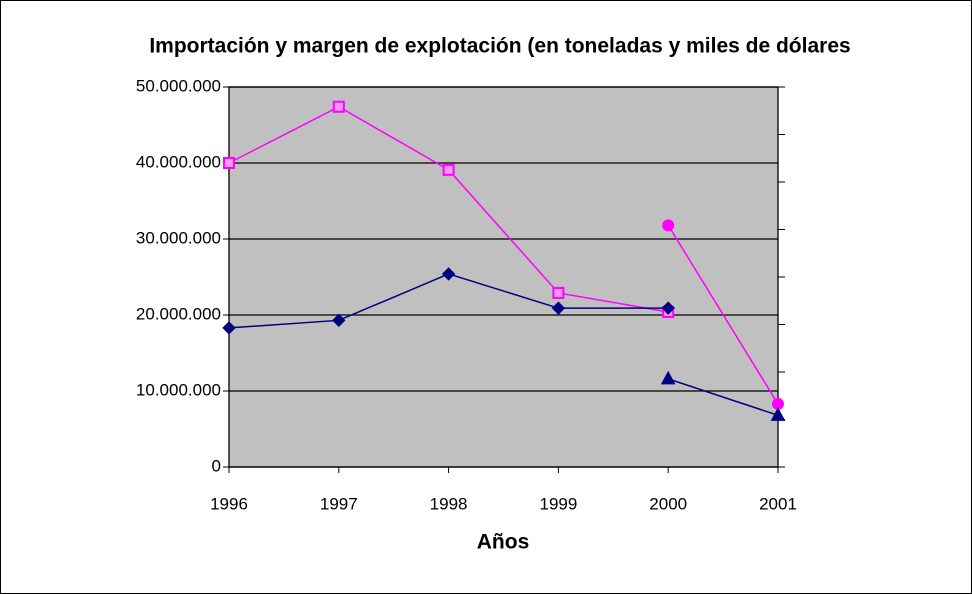 The width and height of the screenshot is (972, 594). I want to click on y-tick-label: 20.000.000, so click(178, 313).